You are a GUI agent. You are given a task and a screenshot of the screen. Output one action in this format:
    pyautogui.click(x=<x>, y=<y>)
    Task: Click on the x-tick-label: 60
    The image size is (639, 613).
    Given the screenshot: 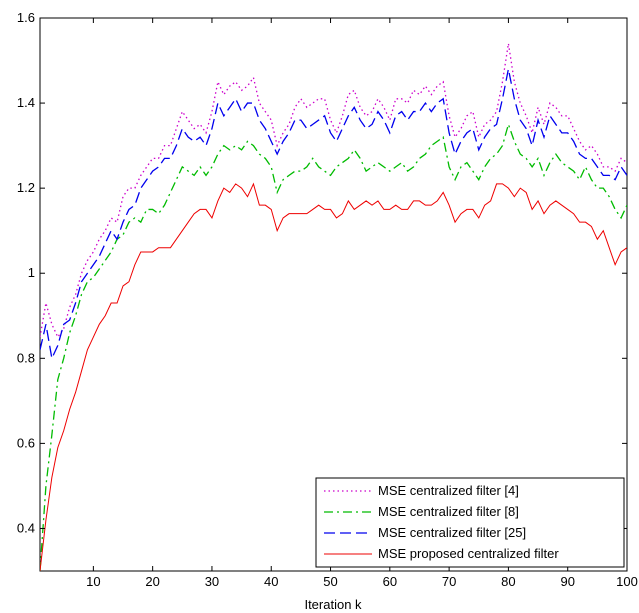 What is the action you would take?
    pyautogui.click(x=390, y=581)
    